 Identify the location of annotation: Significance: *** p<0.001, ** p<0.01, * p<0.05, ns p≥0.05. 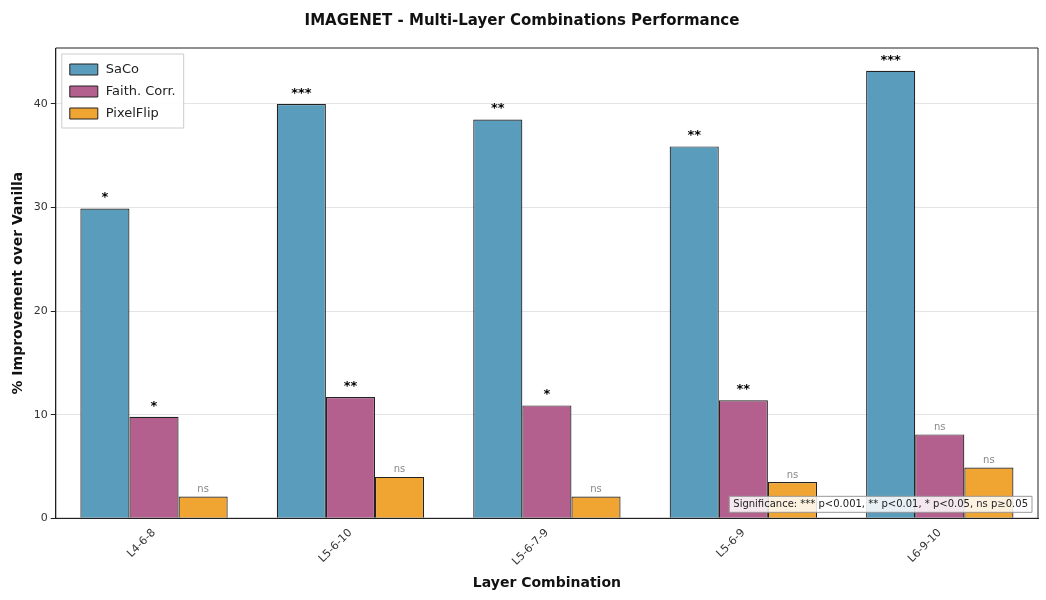
(880, 503).